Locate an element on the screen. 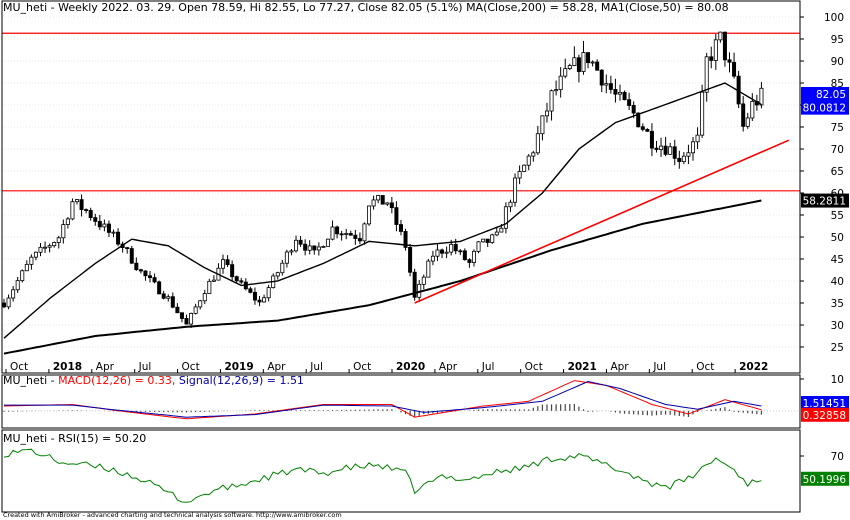 The image size is (850, 520). ma50-value-label-box is located at coordinates (825, 107).